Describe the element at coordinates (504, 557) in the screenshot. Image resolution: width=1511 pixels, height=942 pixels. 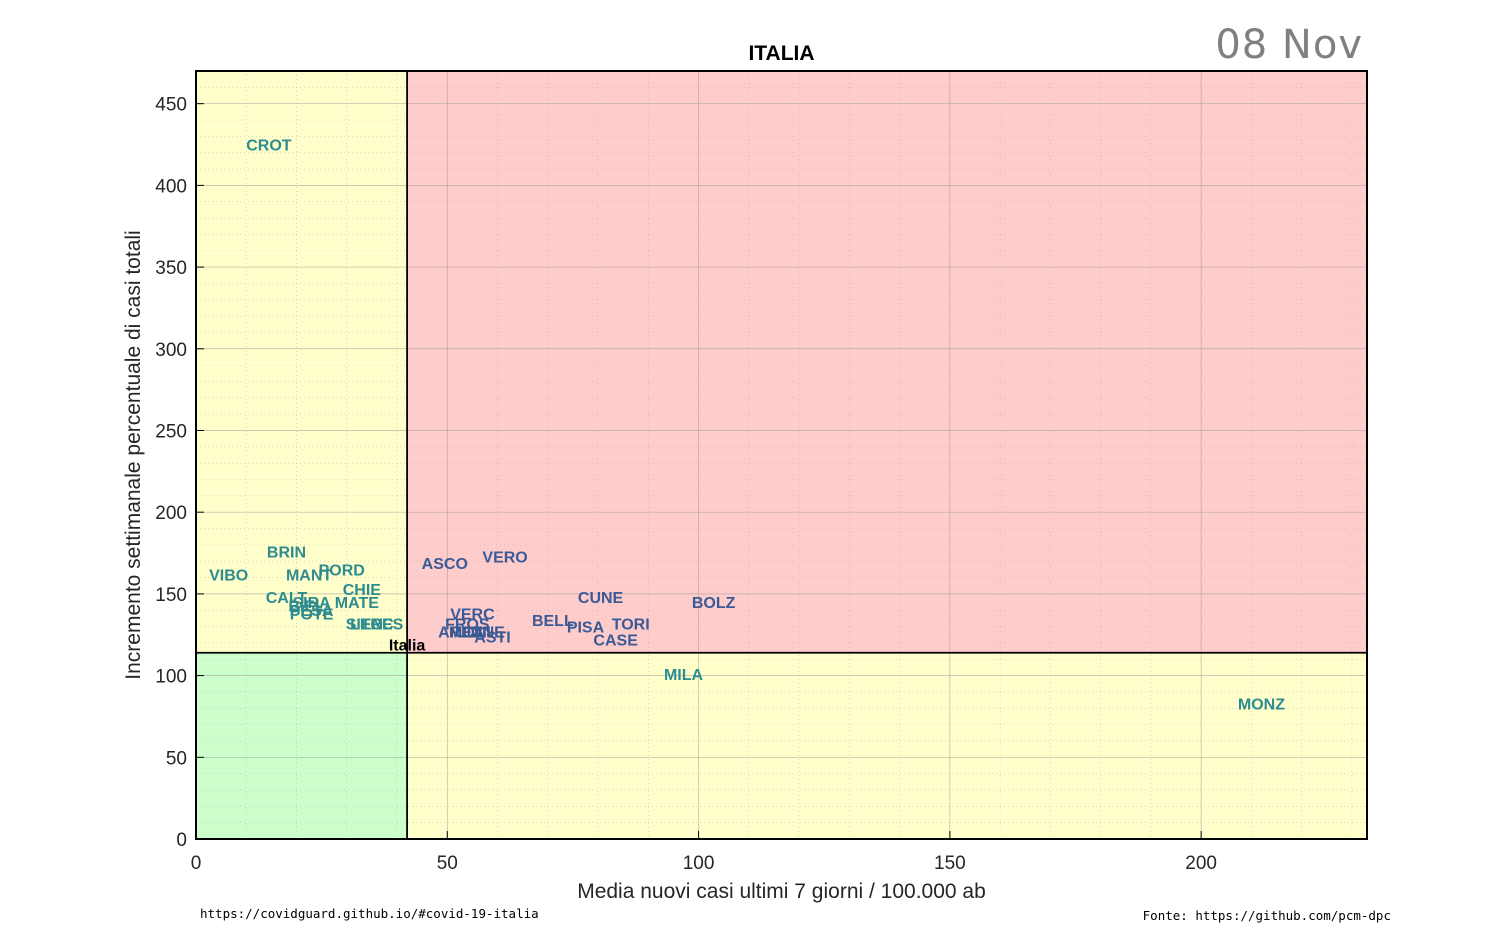
I see `point-label-vero: VERO` at that location.